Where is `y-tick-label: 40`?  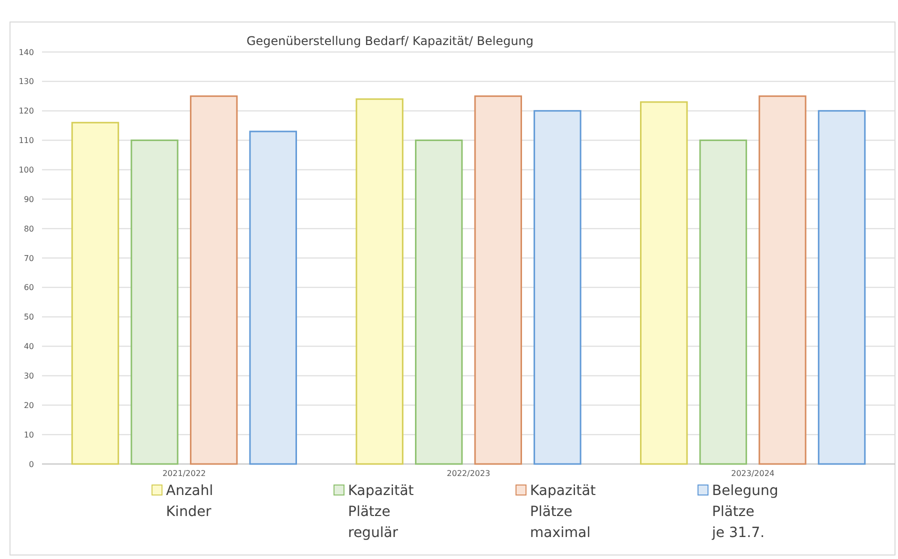 y-tick-label: 40 is located at coordinates (29, 347).